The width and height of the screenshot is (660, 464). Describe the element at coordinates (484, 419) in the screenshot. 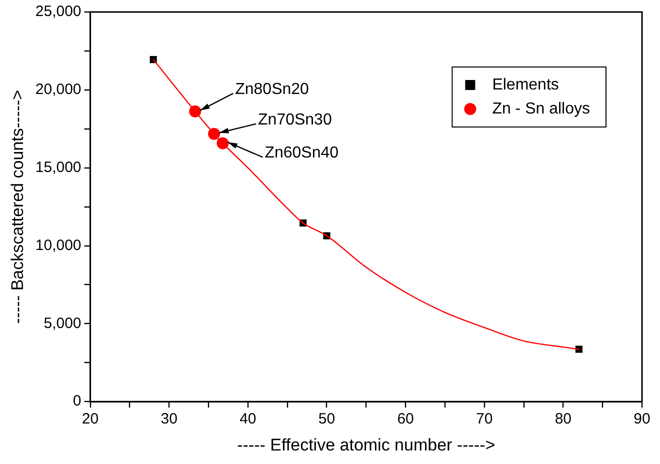

I see `x-tick-label: 70` at that location.